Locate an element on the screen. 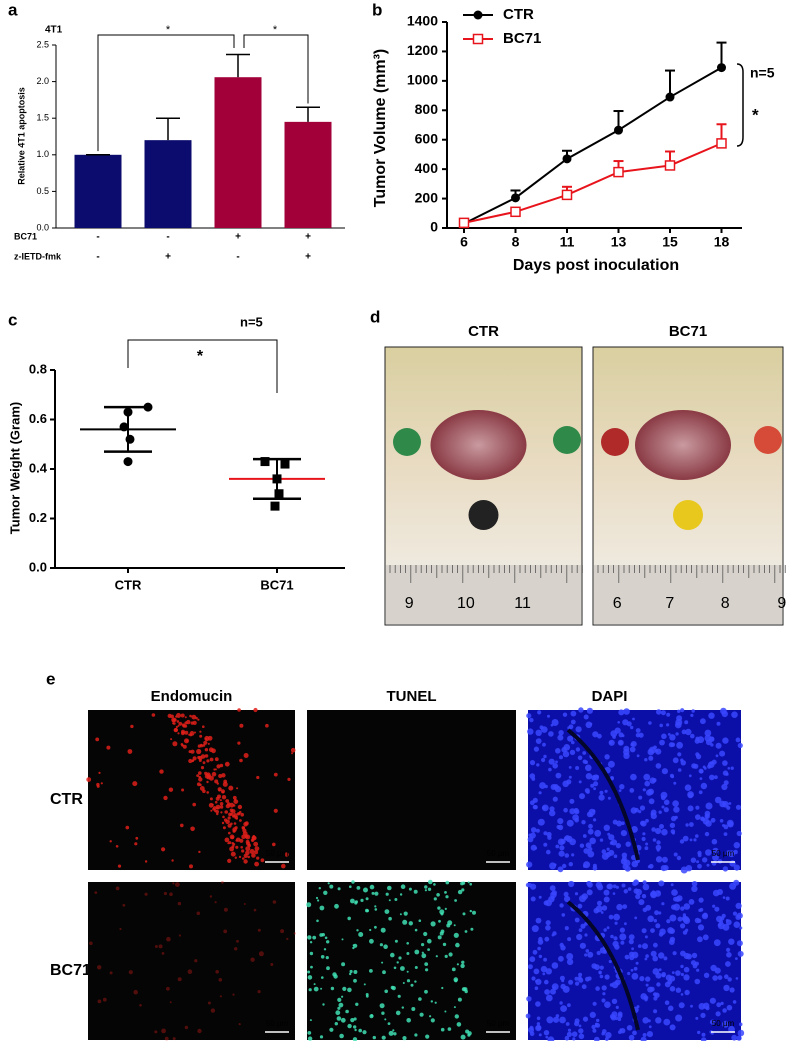  micrograph-bg is located at coordinates (411, 961).